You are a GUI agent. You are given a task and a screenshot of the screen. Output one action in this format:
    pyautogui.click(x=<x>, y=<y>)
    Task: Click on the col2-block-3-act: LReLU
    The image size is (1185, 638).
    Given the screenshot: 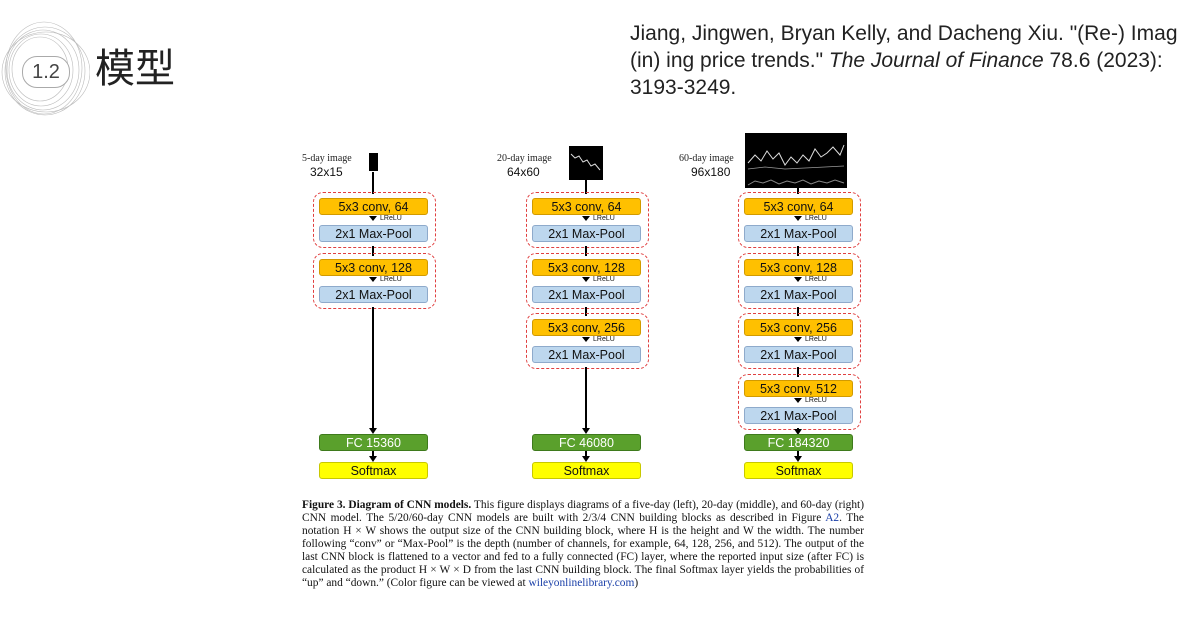 What is the action you would take?
    pyautogui.click(x=604, y=339)
    